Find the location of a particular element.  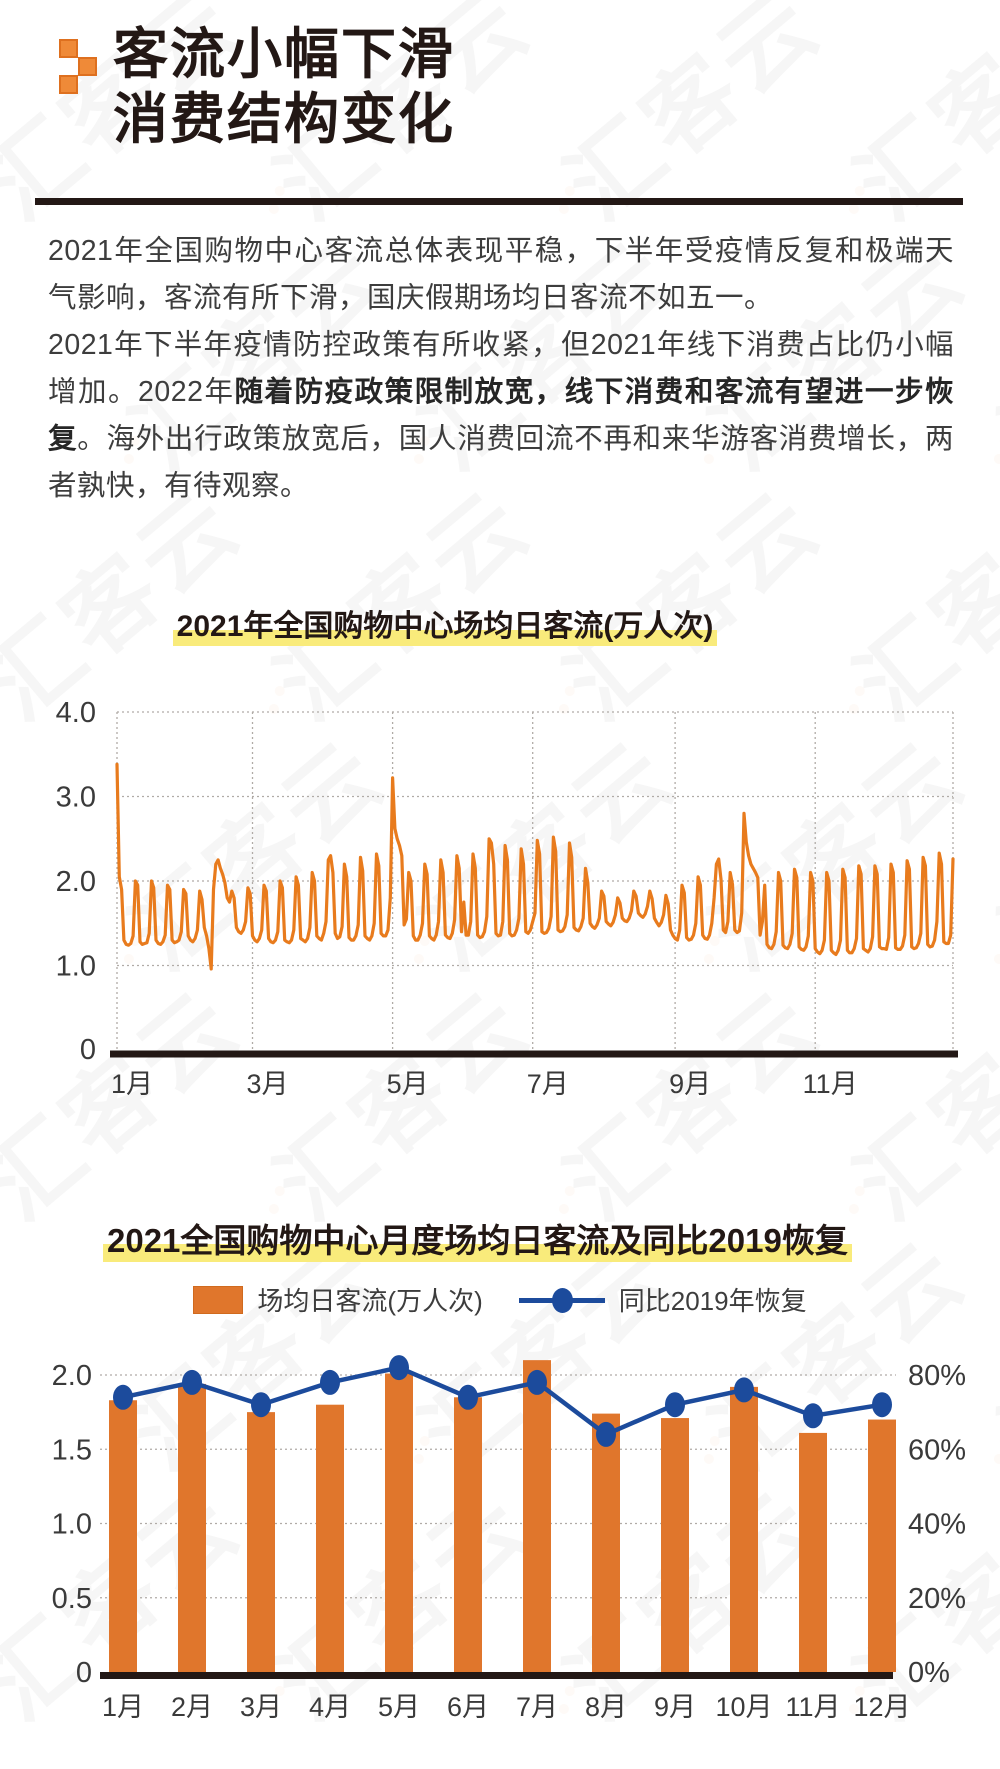

recovery-dots is located at coordinates (502, 1401).